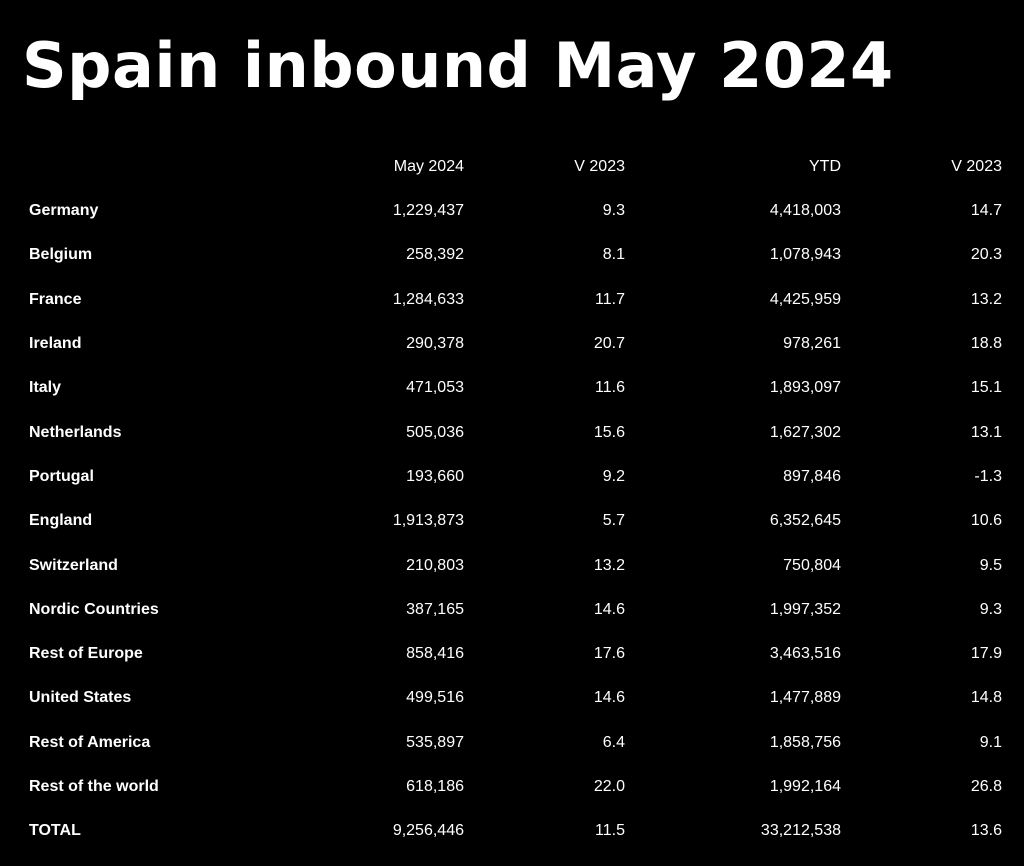 The height and width of the screenshot is (866, 1024). I want to click on table-row: United States 499,516 14.6 1,477,889 14.8, so click(512, 698).